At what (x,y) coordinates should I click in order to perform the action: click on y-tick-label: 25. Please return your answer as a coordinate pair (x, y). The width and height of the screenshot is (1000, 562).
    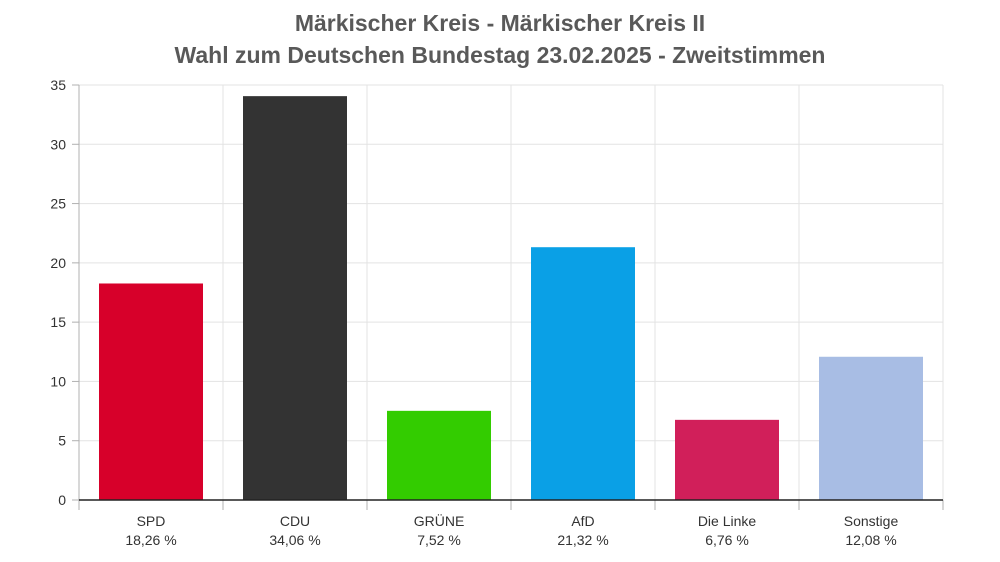
    Looking at the image, I should click on (58, 204).